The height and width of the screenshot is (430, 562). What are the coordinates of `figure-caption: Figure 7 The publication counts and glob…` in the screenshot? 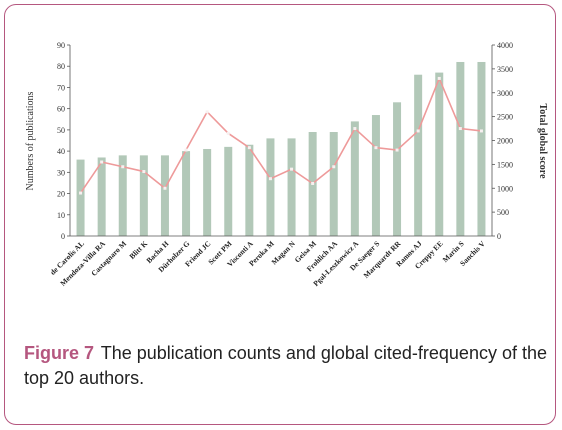 It's located at (286, 366).